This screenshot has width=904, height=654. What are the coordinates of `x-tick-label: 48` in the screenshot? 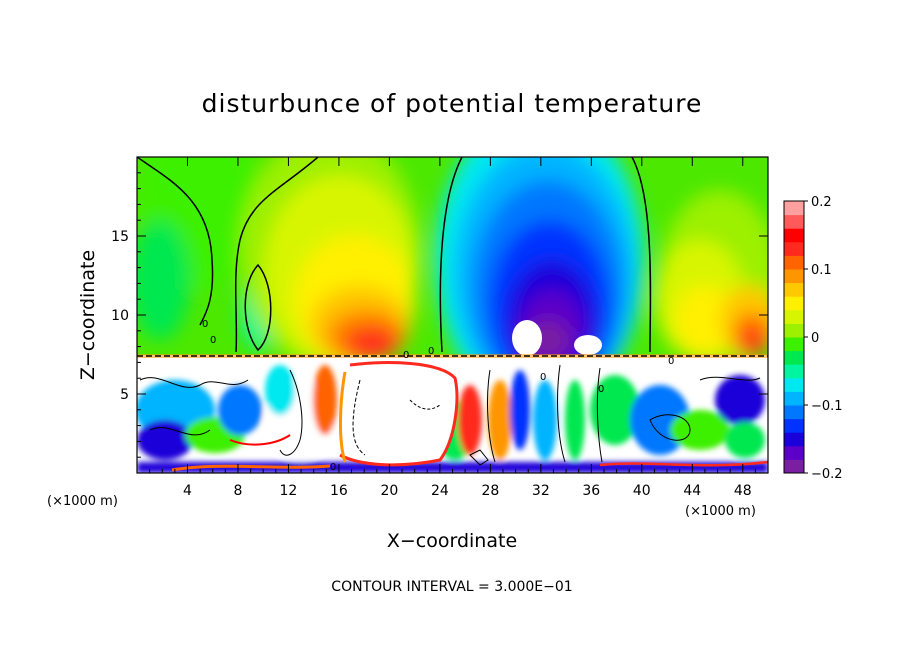 It's located at (743, 491).